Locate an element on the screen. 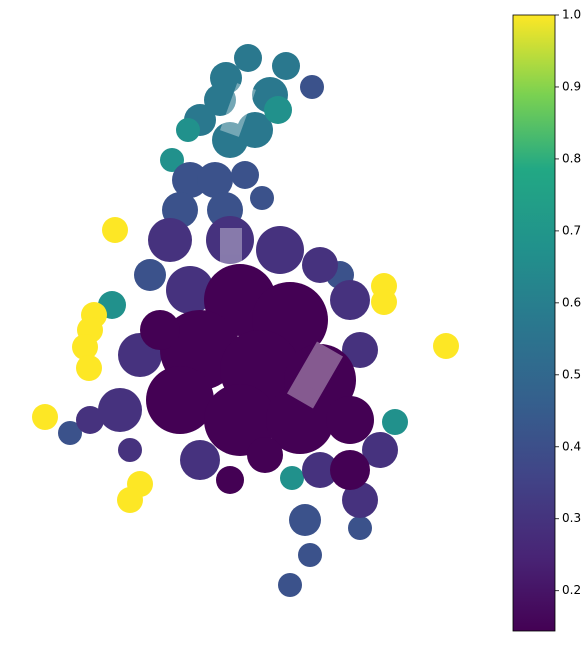  tick-label: 0.7 is located at coordinates (571, 230).